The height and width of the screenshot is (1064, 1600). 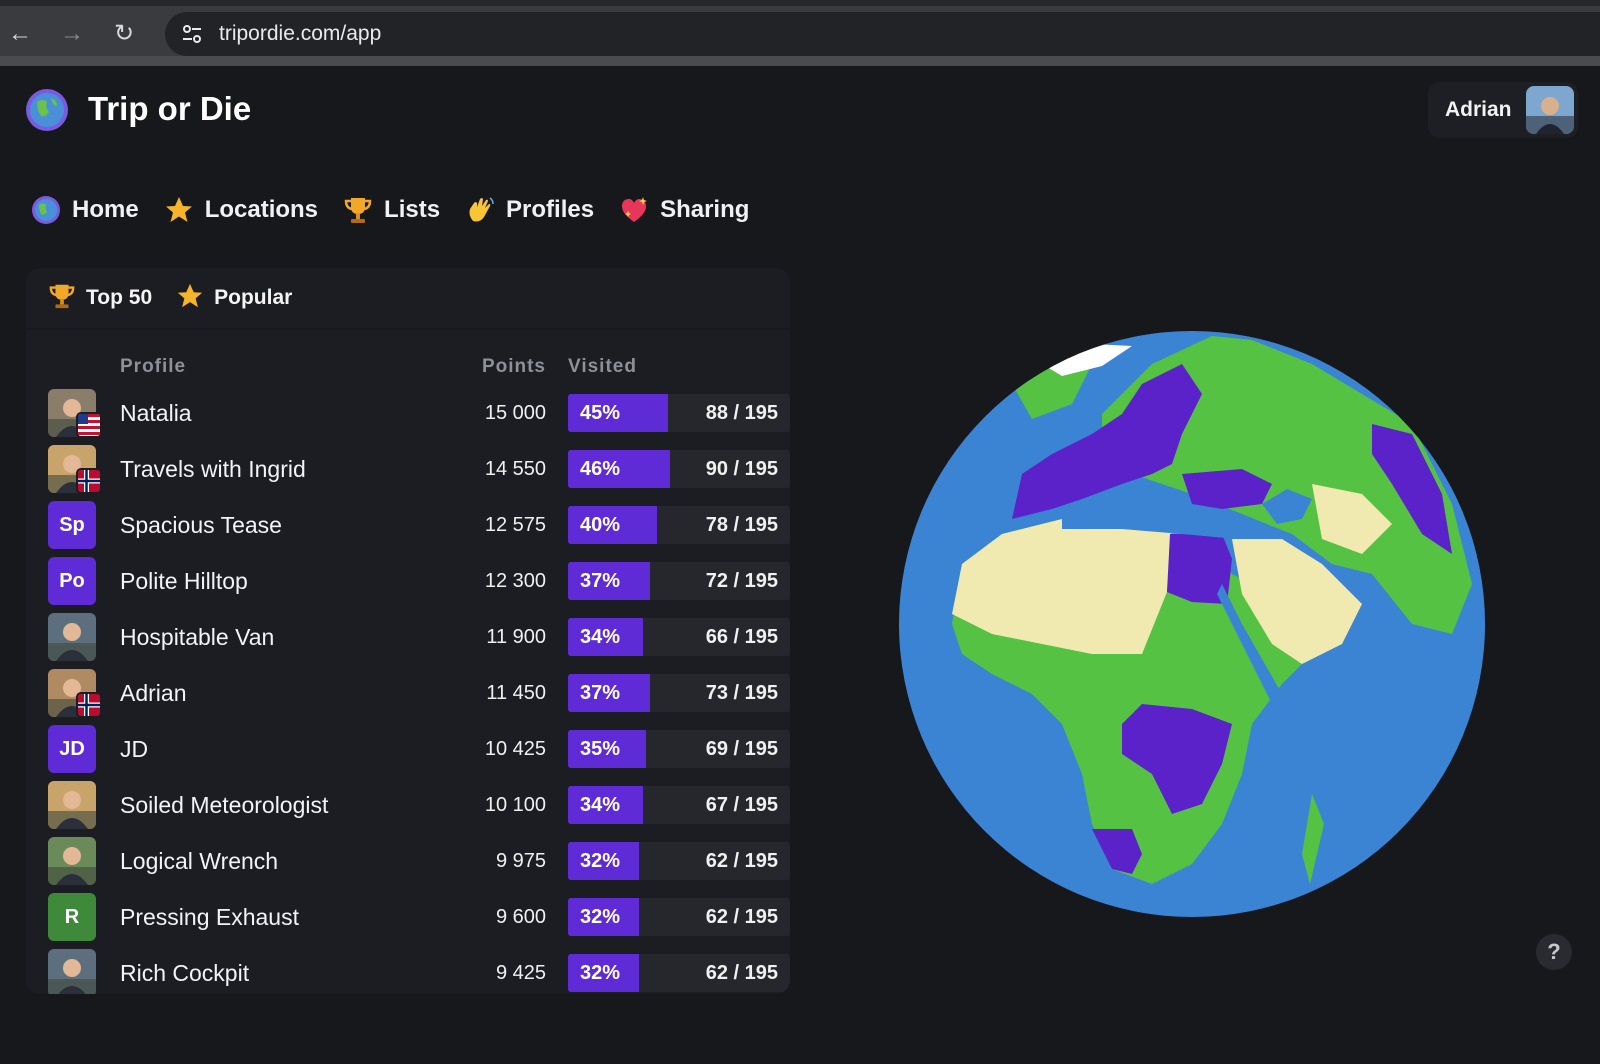 I want to click on profile-name: Polite Hilltop, so click(x=184, y=581).